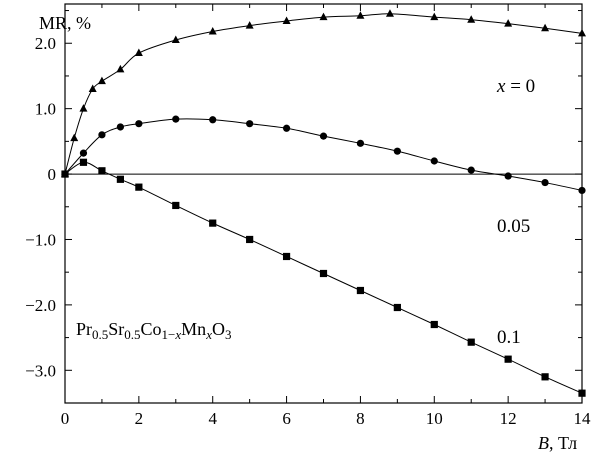 The height and width of the screenshot is (457, 595). I want to click on formula-part: Mn, so click(193, 329).